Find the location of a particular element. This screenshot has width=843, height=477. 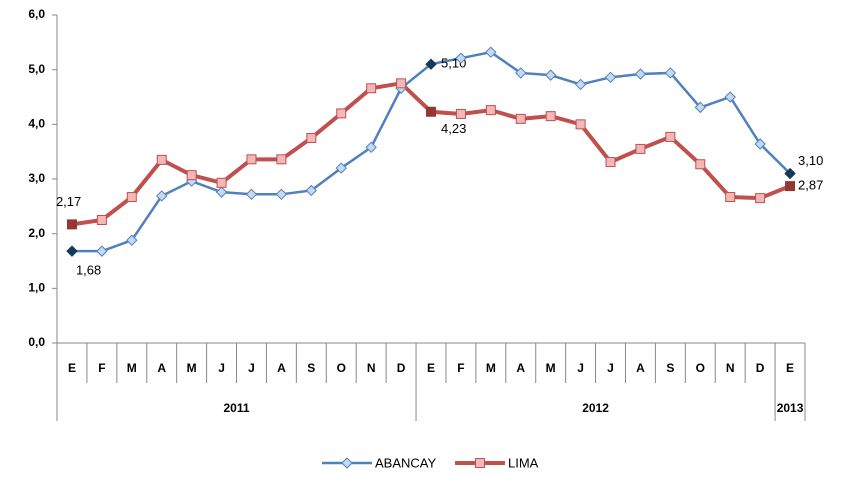

data-label: 2,87 is located at coordinates (810, 185).